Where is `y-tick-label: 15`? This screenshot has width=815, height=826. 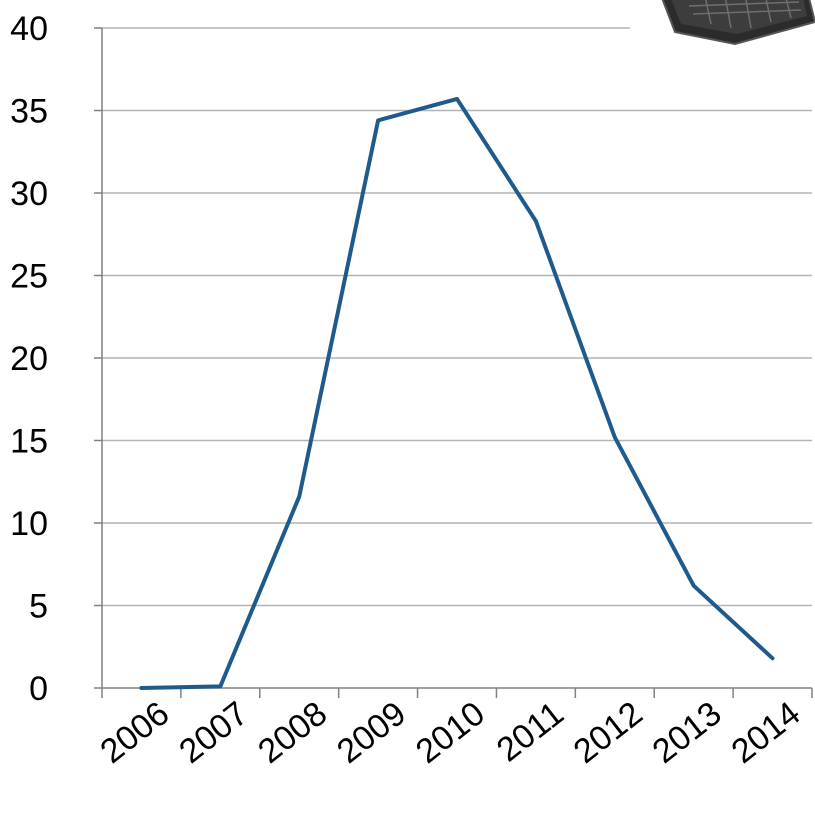 y-tick-label: 15 is located at coordinates (29, 442).